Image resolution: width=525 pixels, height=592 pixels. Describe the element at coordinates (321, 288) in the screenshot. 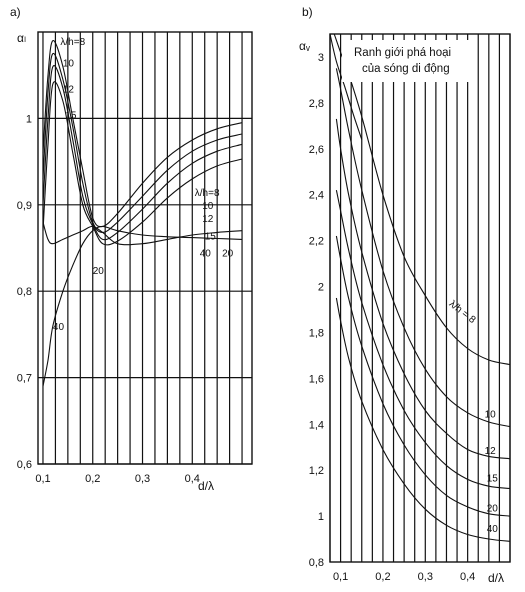

I see `panel-b-y-tick-label: 2` at that location.